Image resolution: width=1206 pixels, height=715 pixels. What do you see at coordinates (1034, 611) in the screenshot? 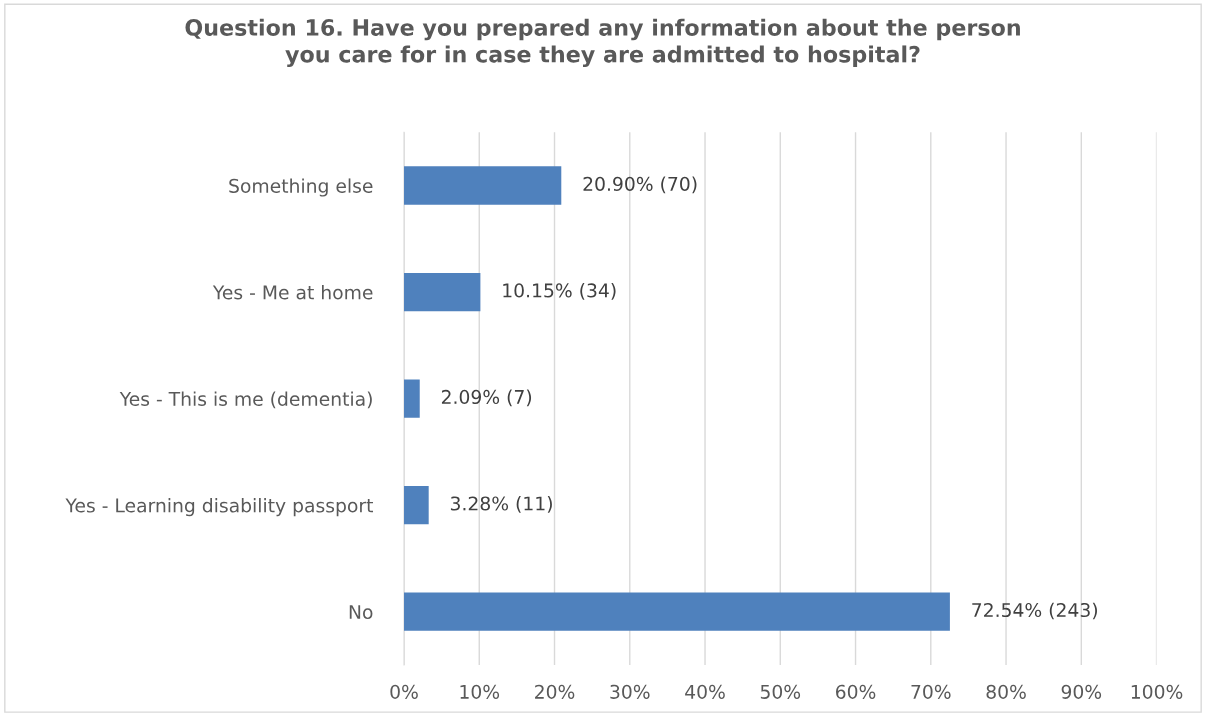
I see `data-label: 72.54% (243)` at bounding box center [1034, 611].